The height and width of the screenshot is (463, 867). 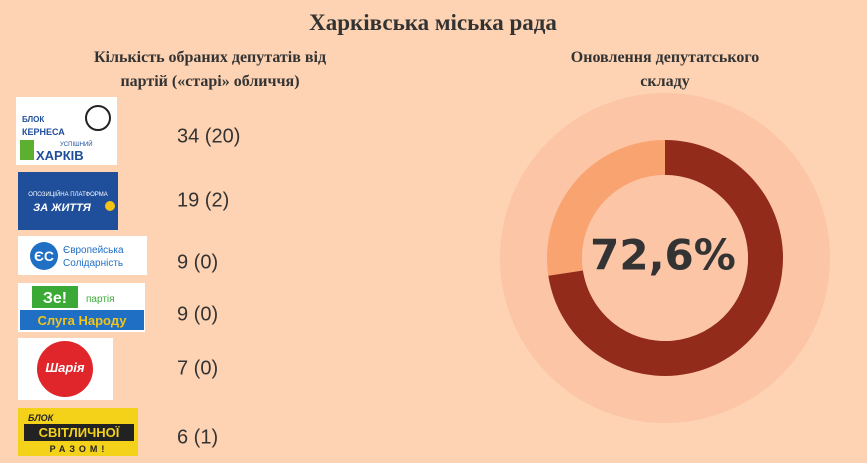 I want to click on logo-text: партія, so click(x=100, y=299).